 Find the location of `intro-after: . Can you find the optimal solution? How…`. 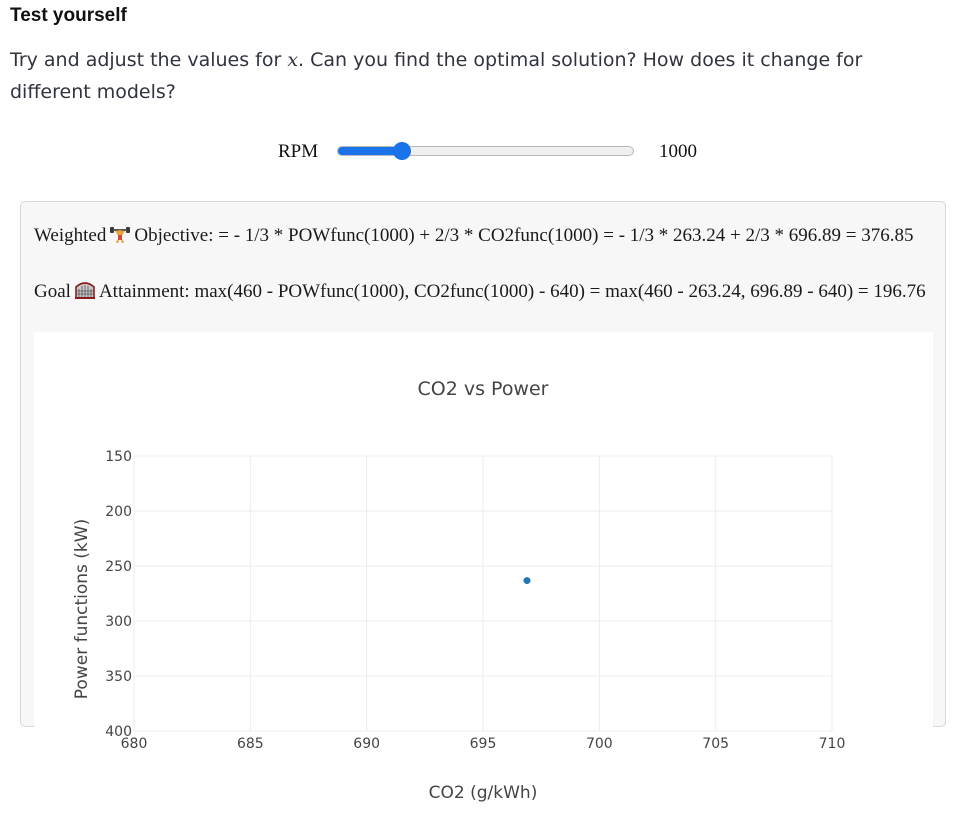

intro-after: . Can you find the optimal solution? How… is located at coordinates (436, 76).